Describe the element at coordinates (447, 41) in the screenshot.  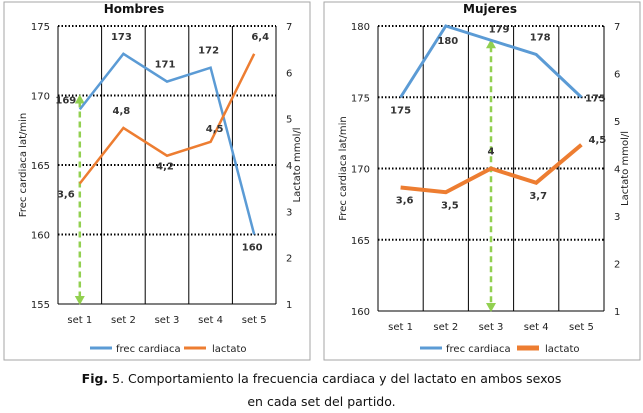
I see `data-label-frec-cardiaca: 180` at that location.